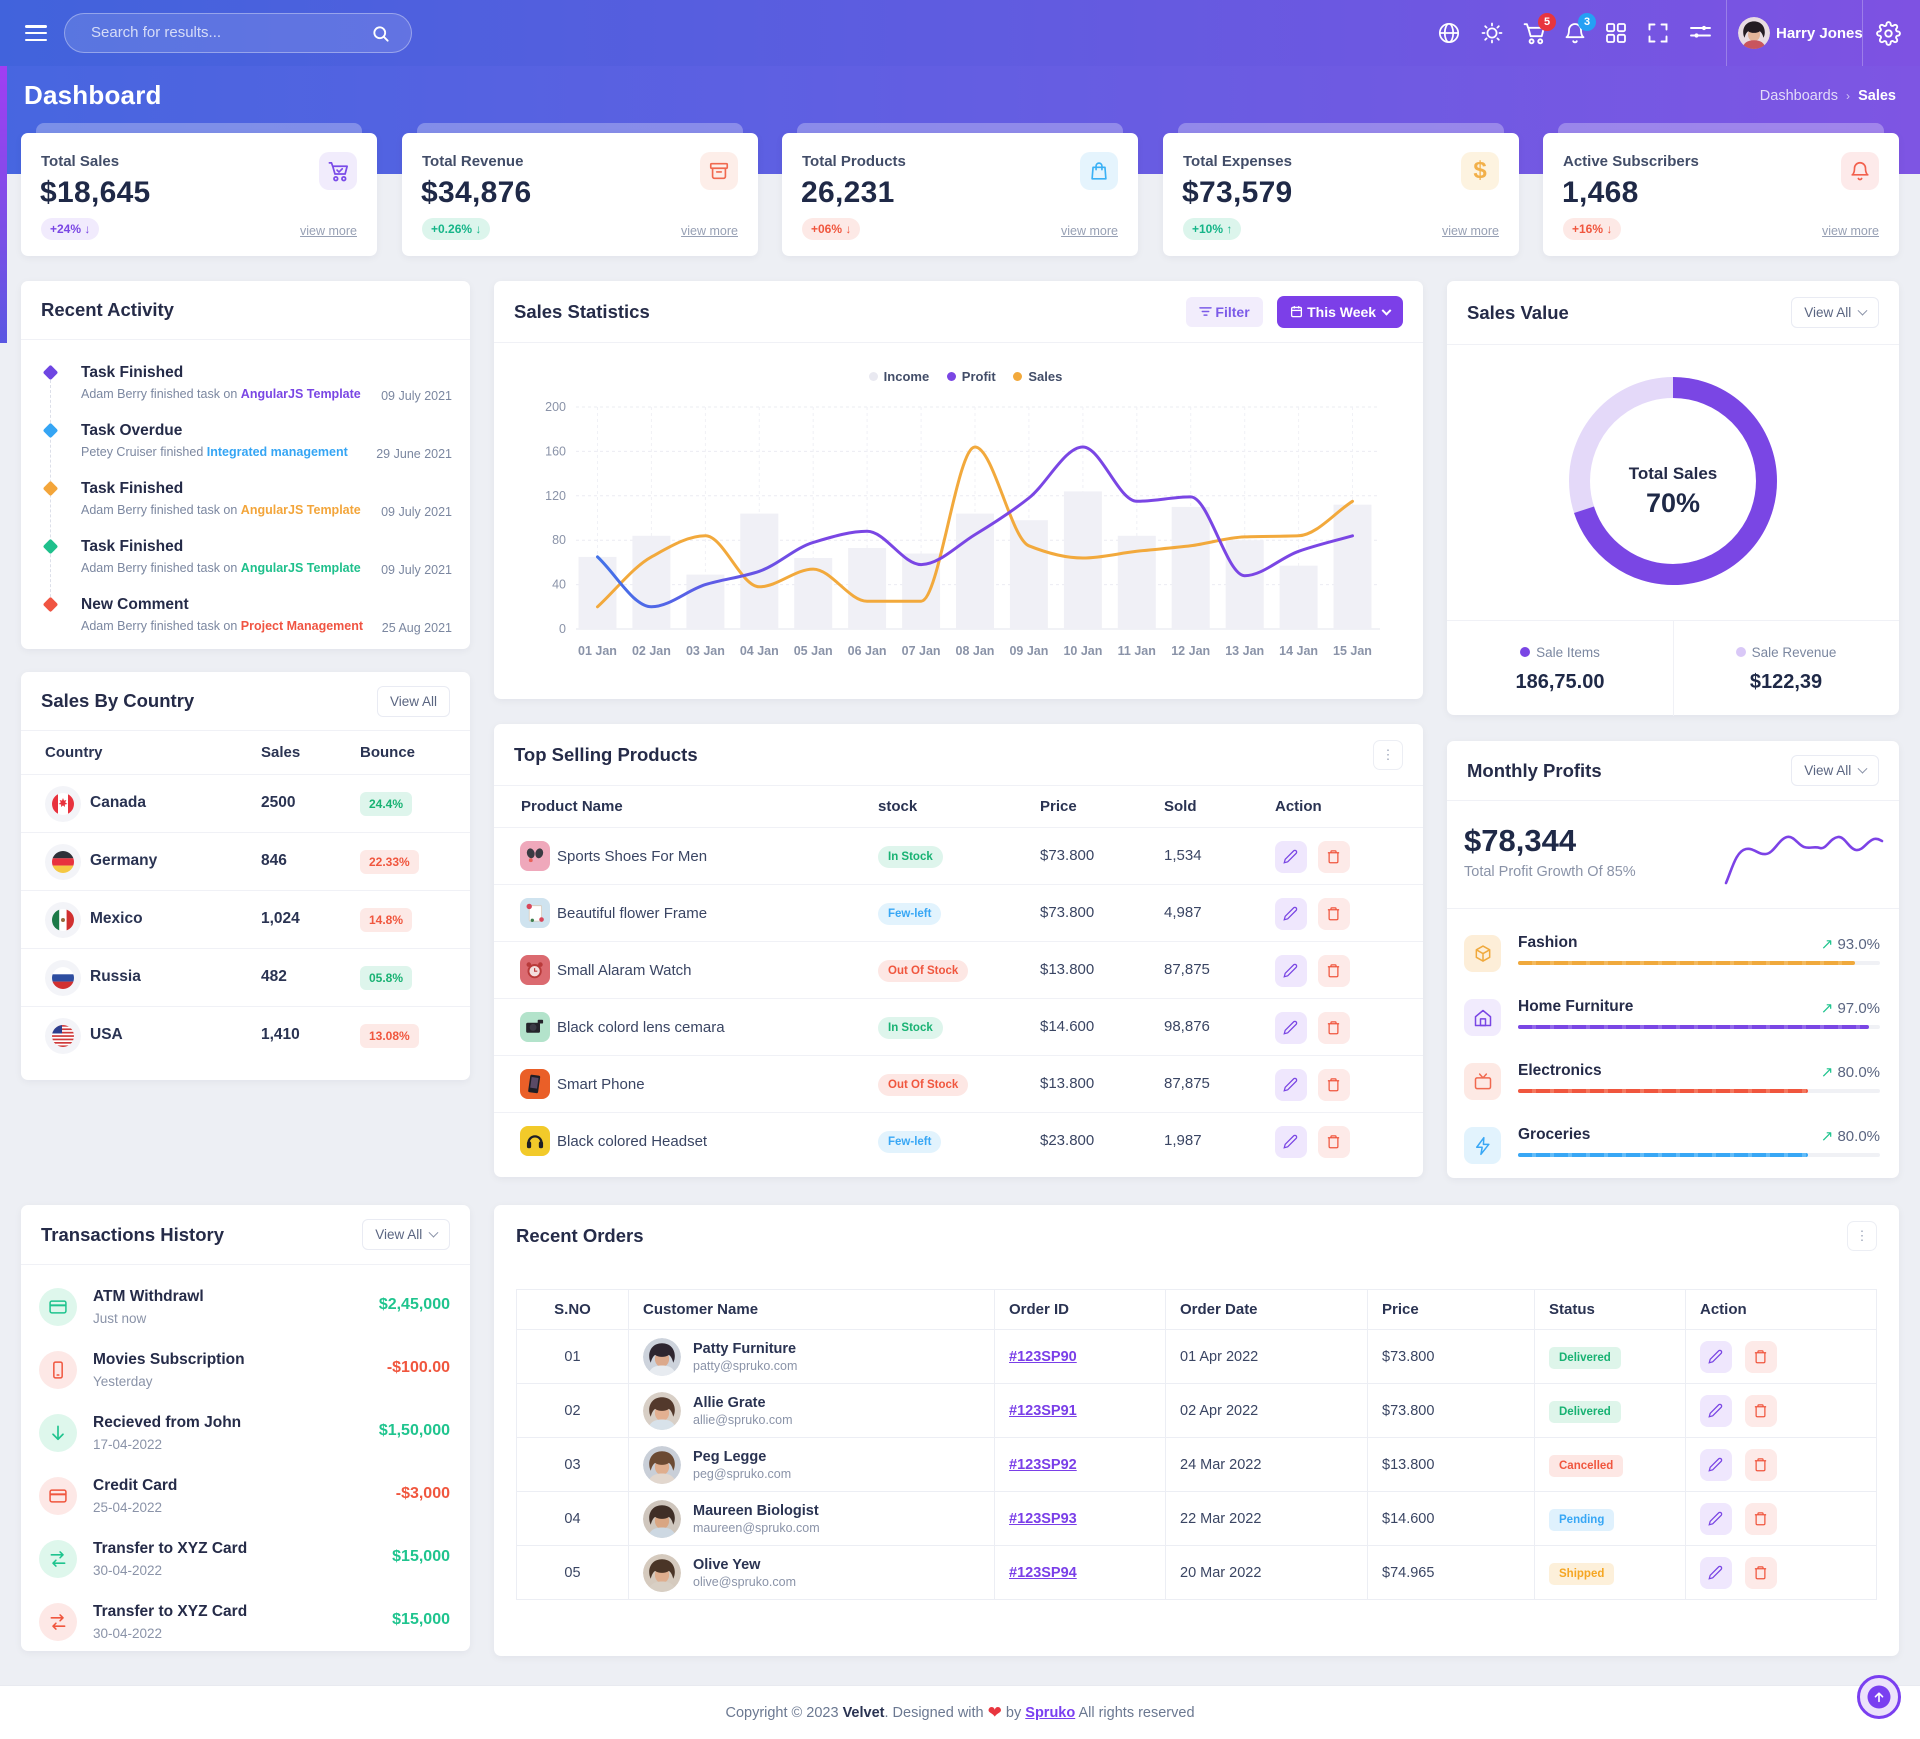 The height and width of the screenshot is (1739, 1920). Describe the element at coordinates (1298, 651) in the screenshot. I see `svg-text: 14 Jan` at that location.